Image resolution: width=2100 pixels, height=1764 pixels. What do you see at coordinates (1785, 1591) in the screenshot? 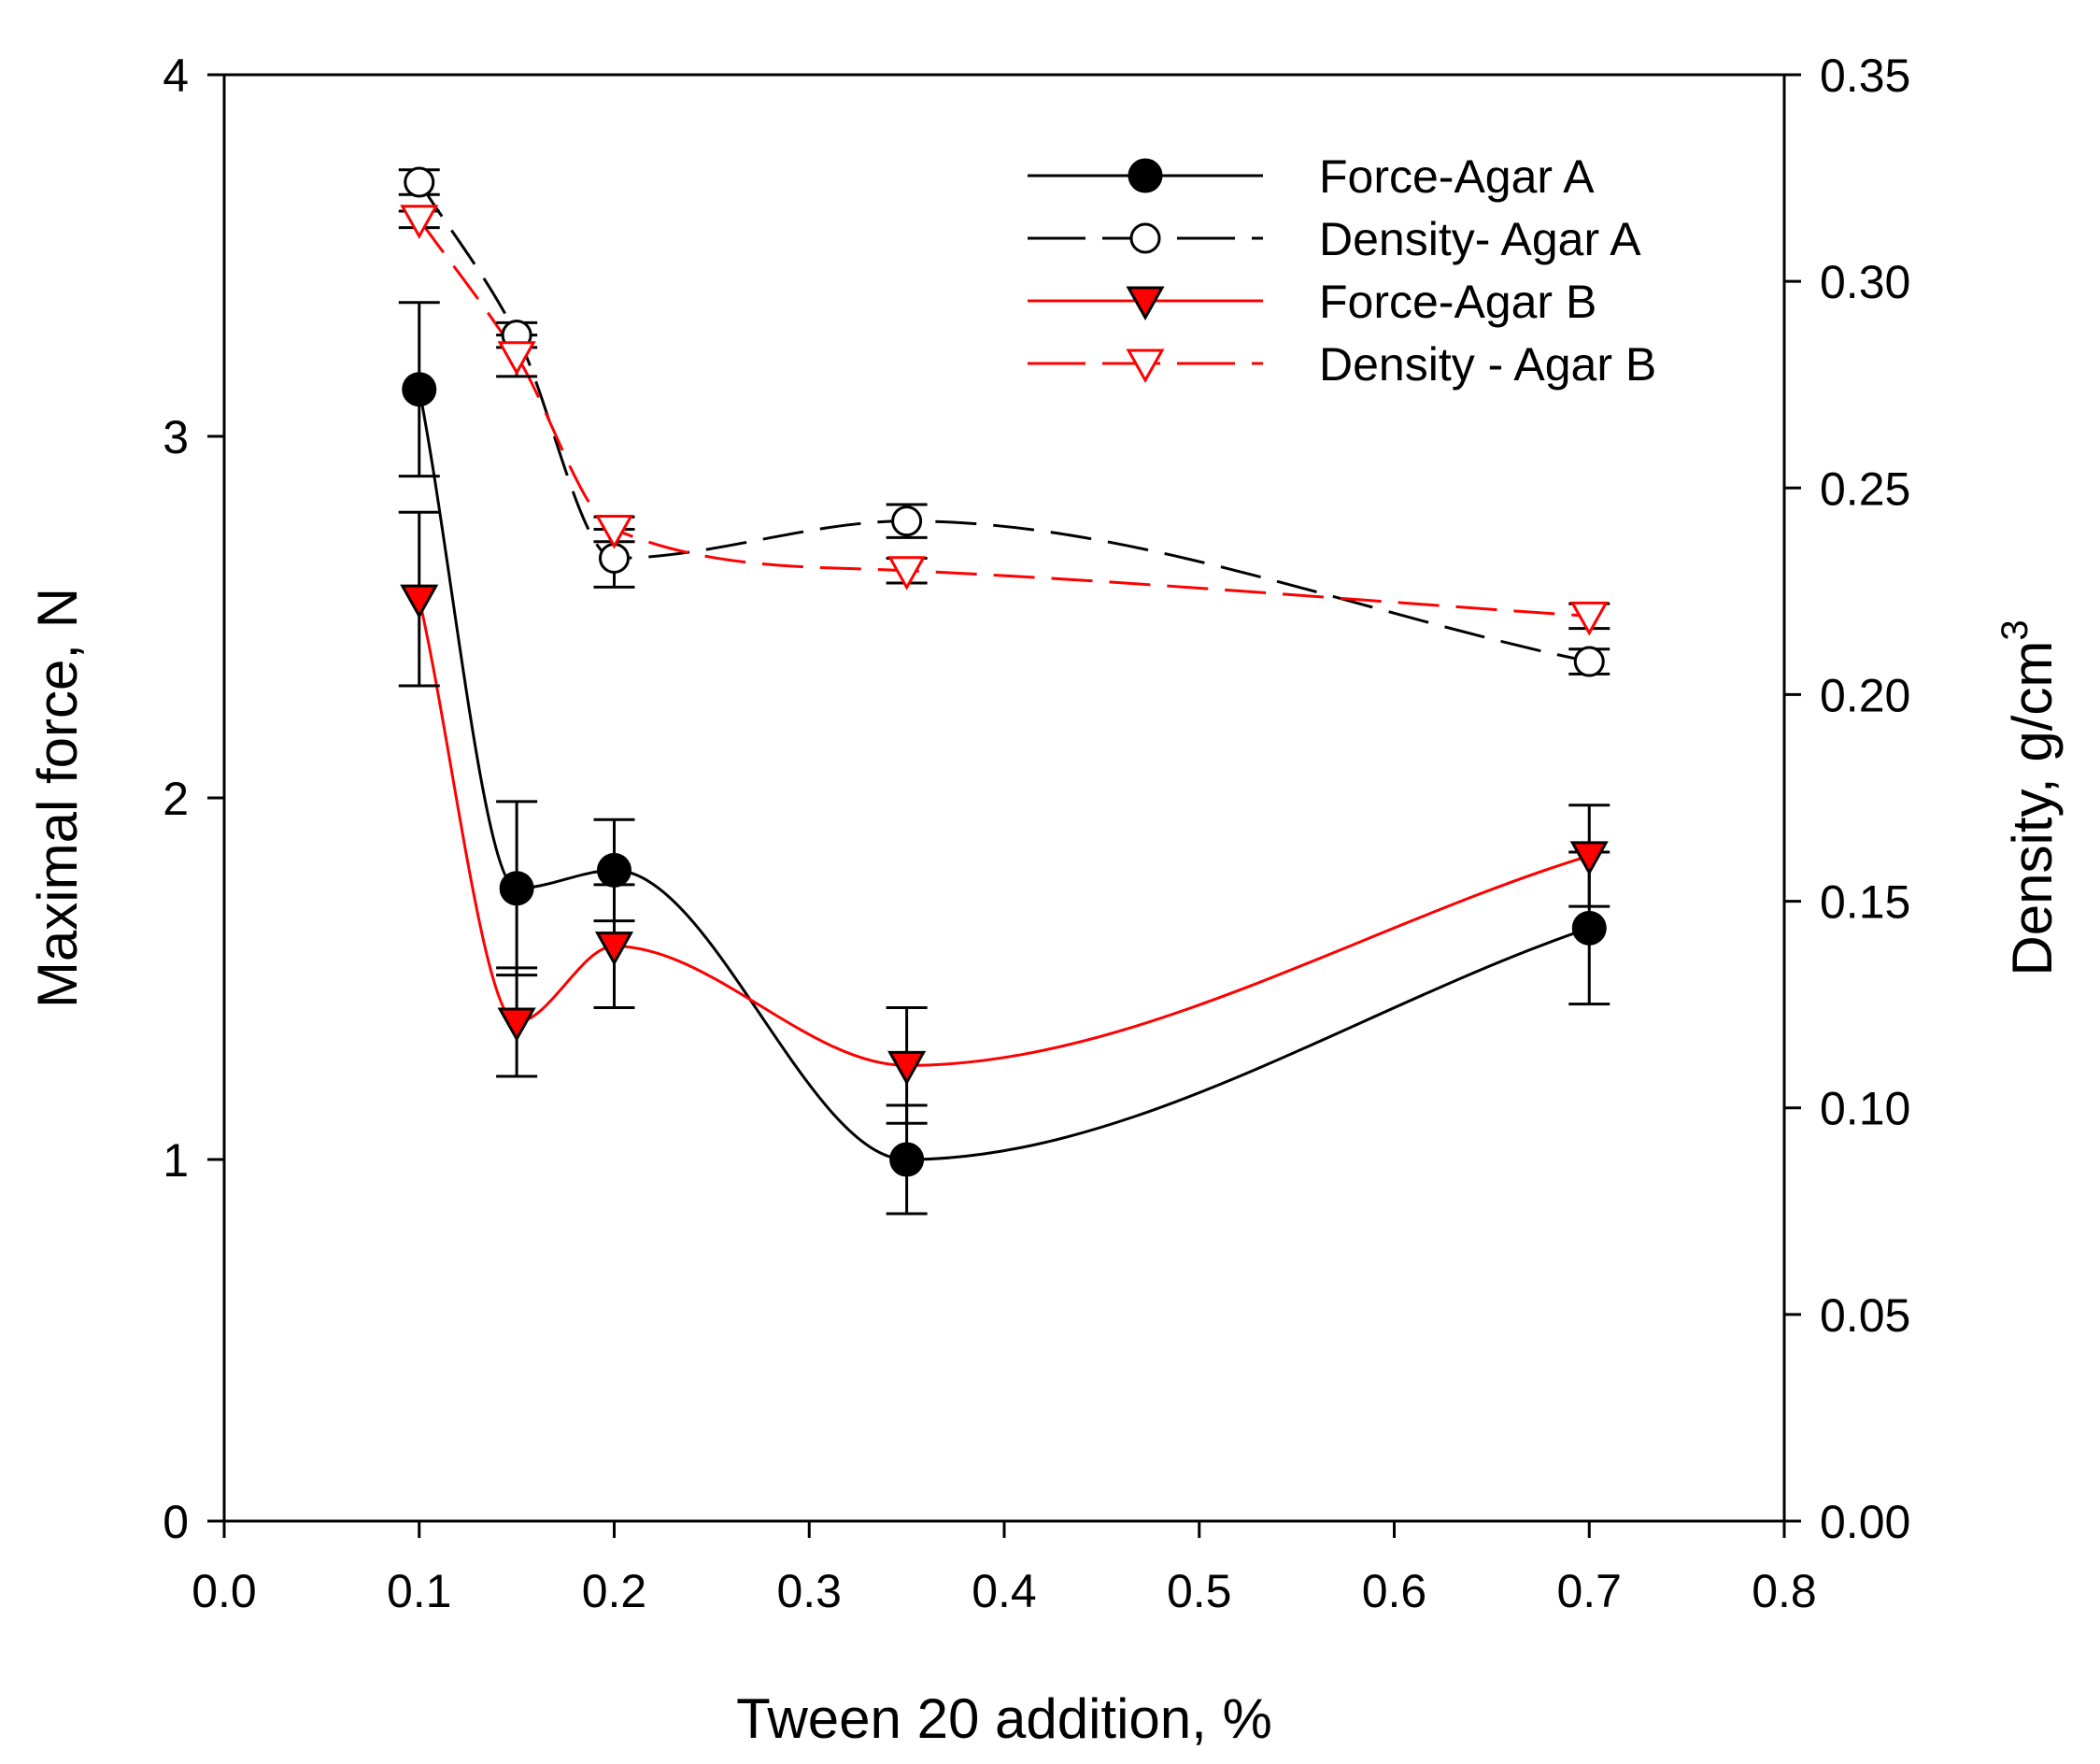
I see `x-tick-label-8: 0.8` at bounding box center [1785, 1591].